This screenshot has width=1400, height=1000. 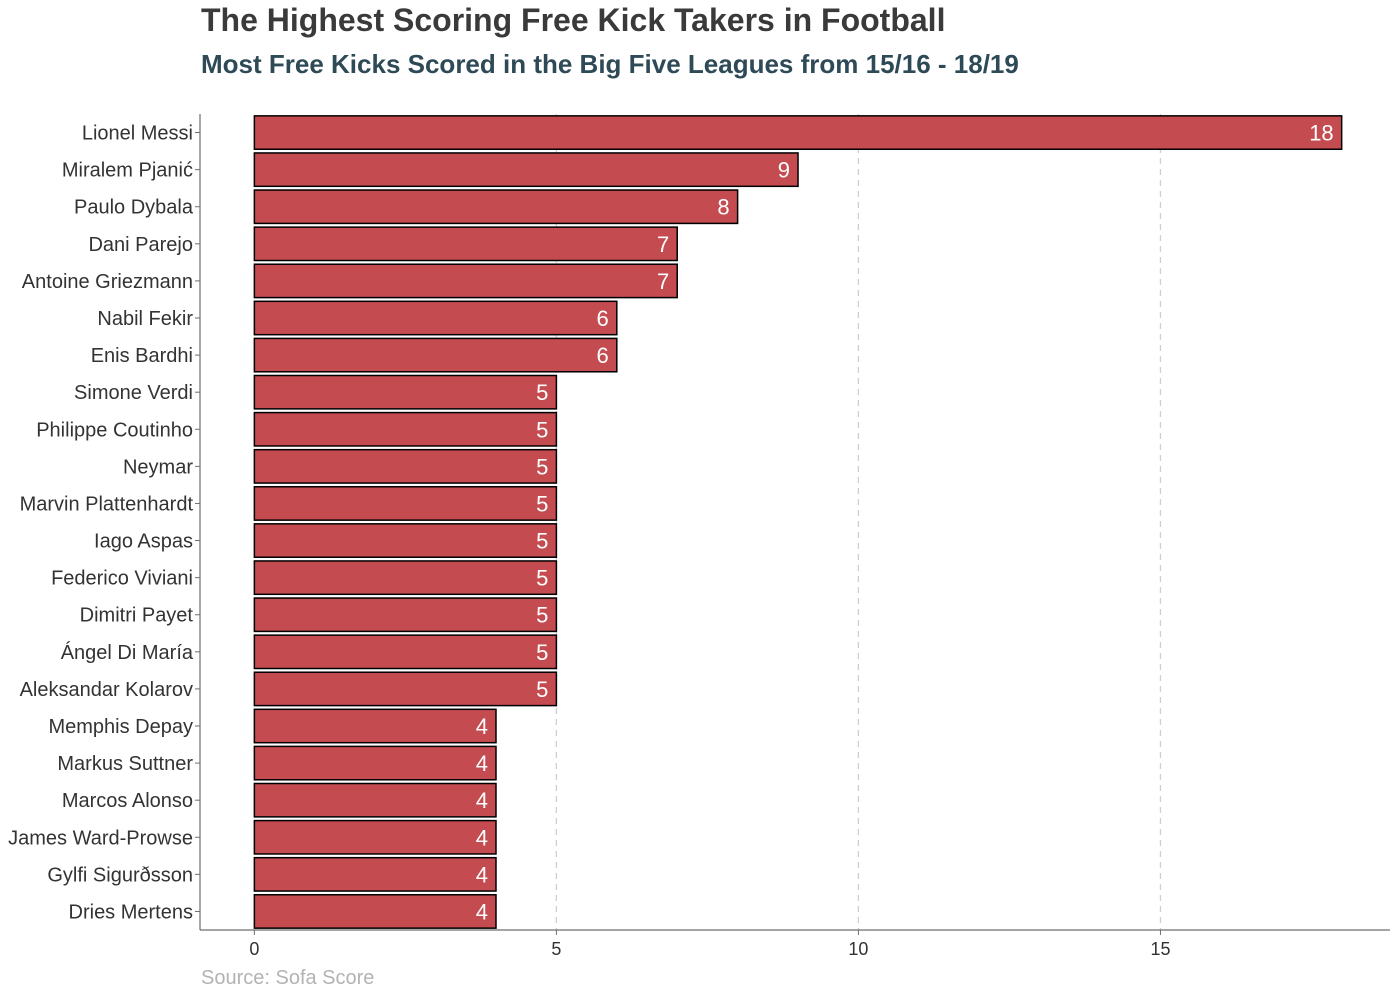 What do you see at coordinates (482, 800) in the screenshot?
I see `data-label-18: 4` at bounding box center [482, 800].